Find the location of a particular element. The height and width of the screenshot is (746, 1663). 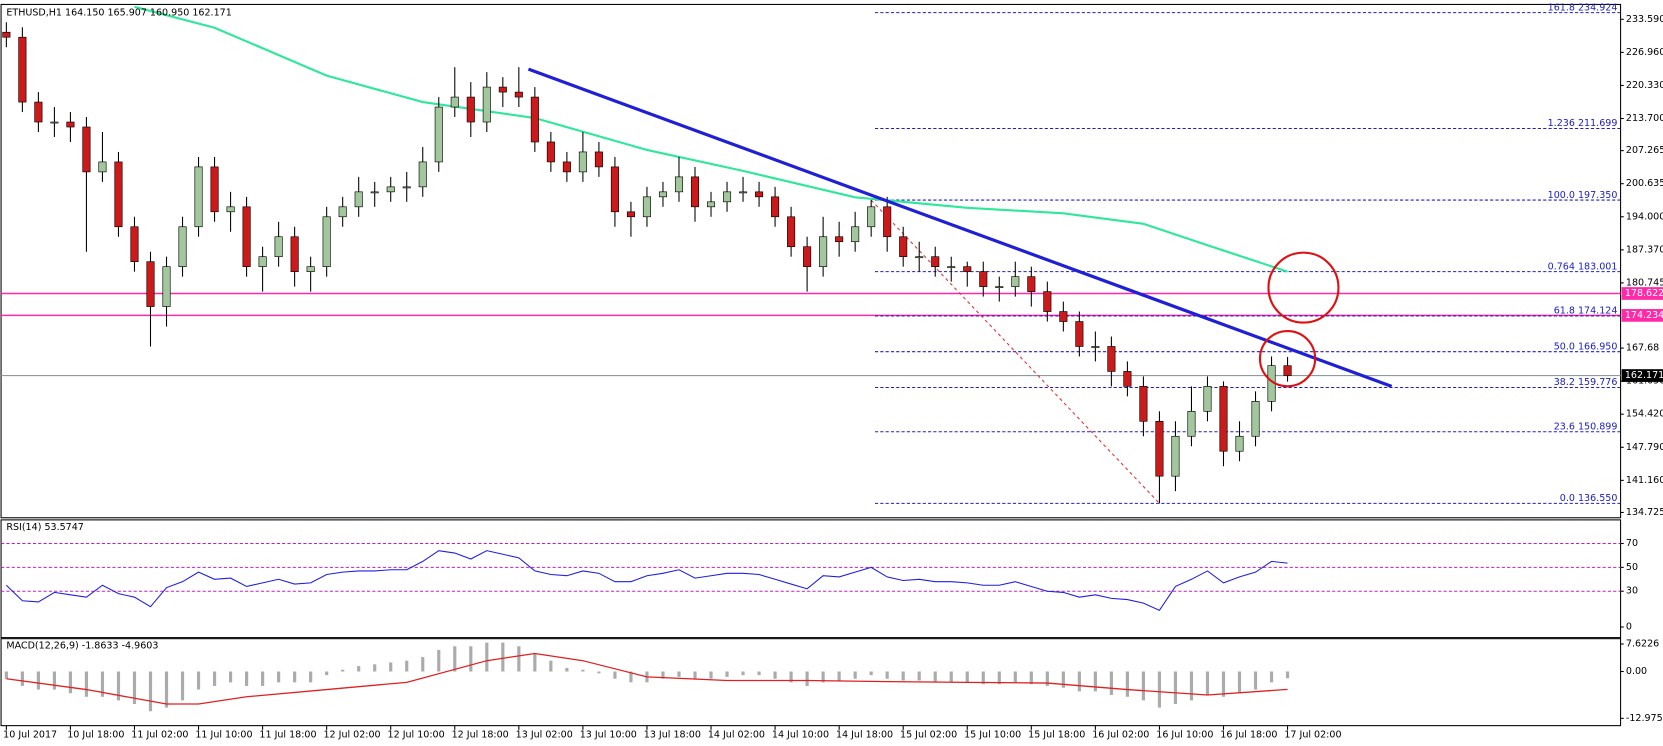

fib-label: 100.0 197.350 is located at coordinates (1583, 194).